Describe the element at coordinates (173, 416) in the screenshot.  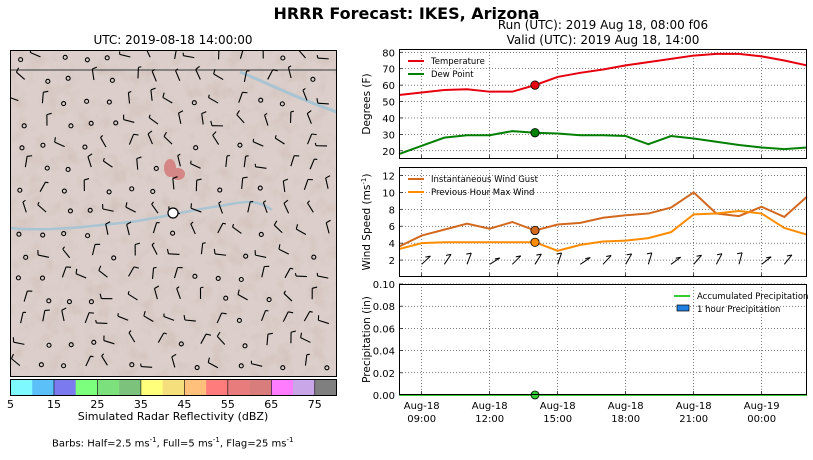
I see `colorbar-label: Simulated Radar Reflectivity (dBZ)` at that location.